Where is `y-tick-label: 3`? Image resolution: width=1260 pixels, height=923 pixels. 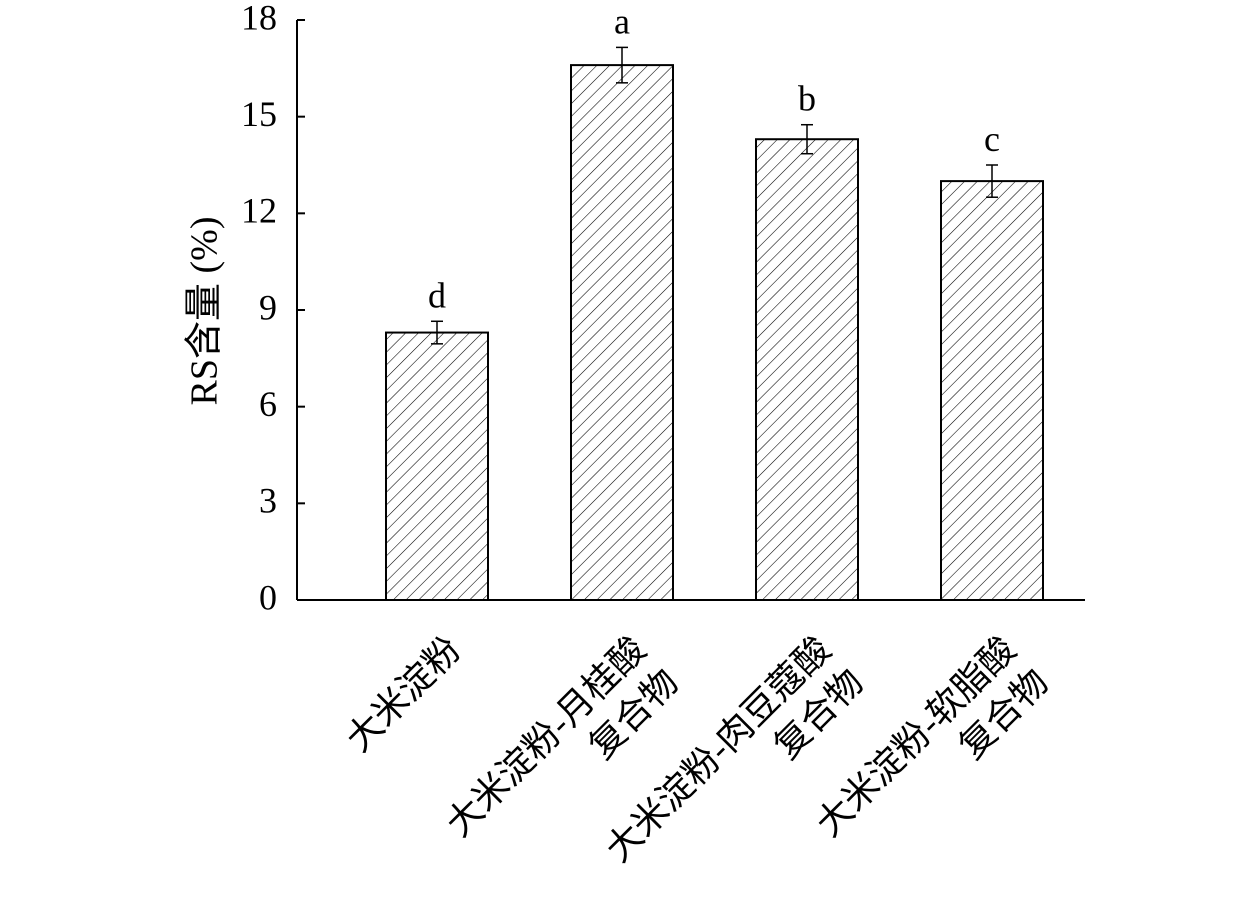 y-tick-label: 3 is located at coordinates (268, 501).